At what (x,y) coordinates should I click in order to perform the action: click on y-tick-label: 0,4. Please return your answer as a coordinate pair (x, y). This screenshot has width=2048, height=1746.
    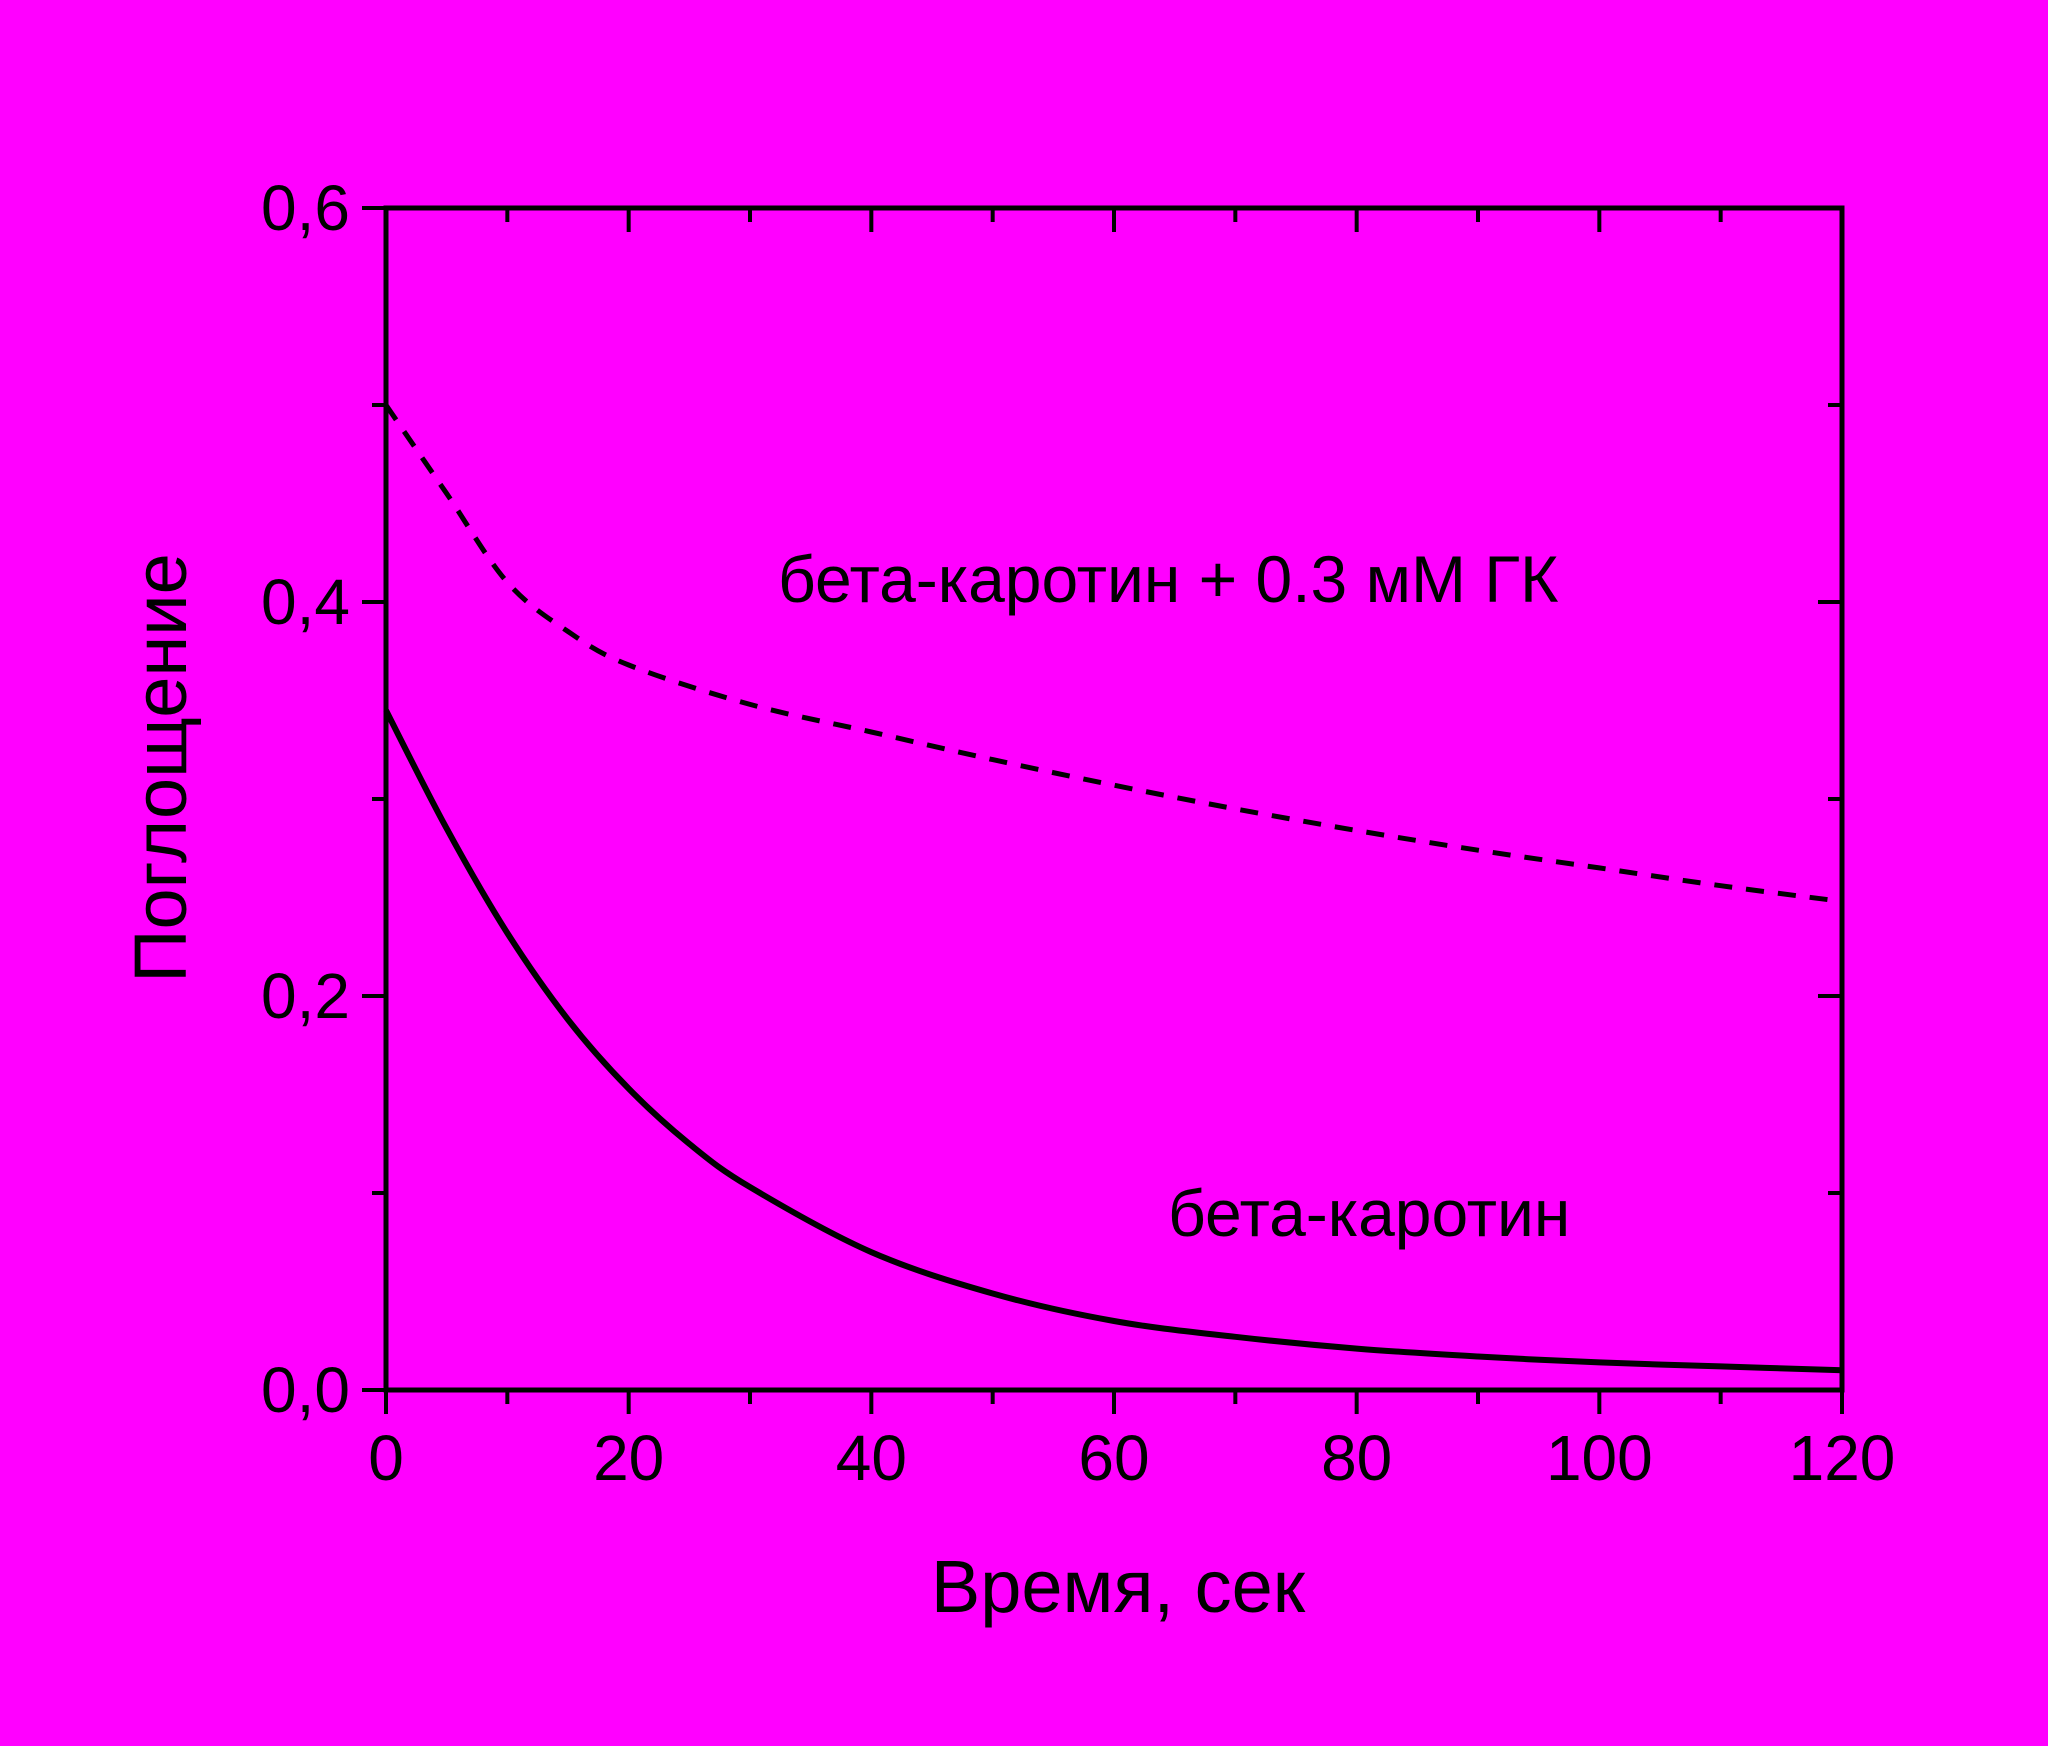
    Looking at the image, I should click on (305, 602).